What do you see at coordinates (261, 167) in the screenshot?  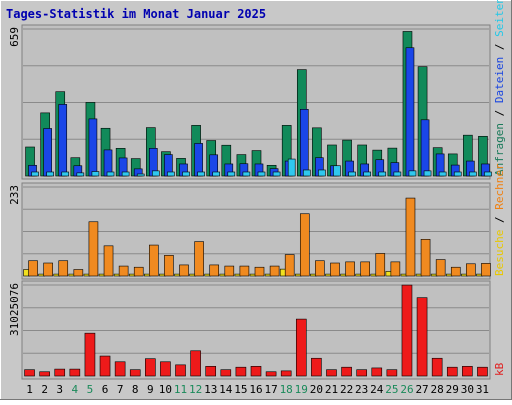 I see `series-seiten` at bounding box center [261, 167].